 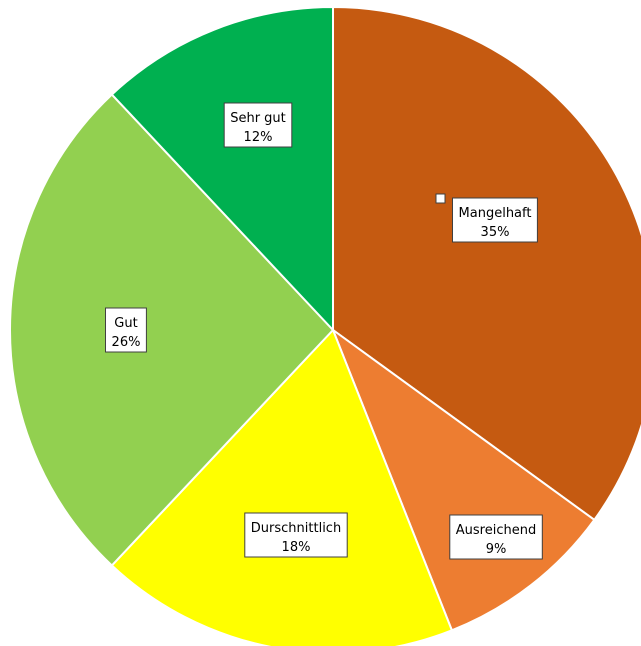 What do you see at coordinates (440, 198) in the screenshot?
I see `selection-handle` at bounding box center [440, 198].